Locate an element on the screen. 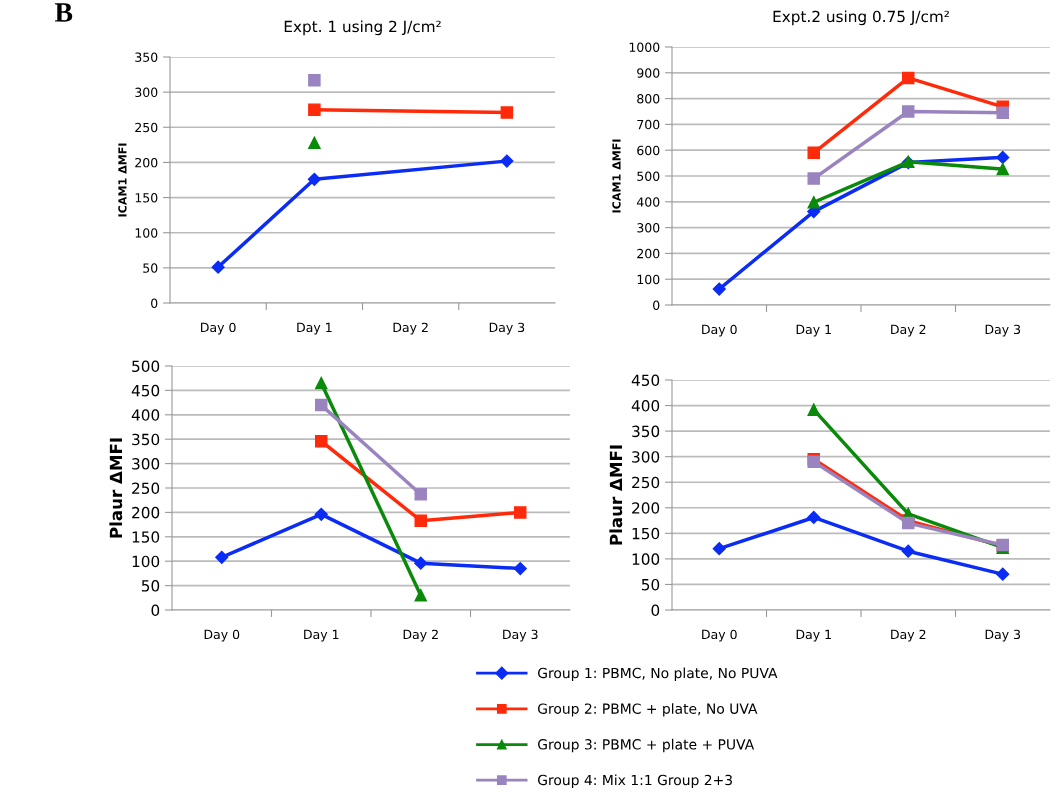 This screenshot has height=803, width=1056. chart-title: Expt.2 using 0.75 J/cm² is located at coordinates (861, 18).